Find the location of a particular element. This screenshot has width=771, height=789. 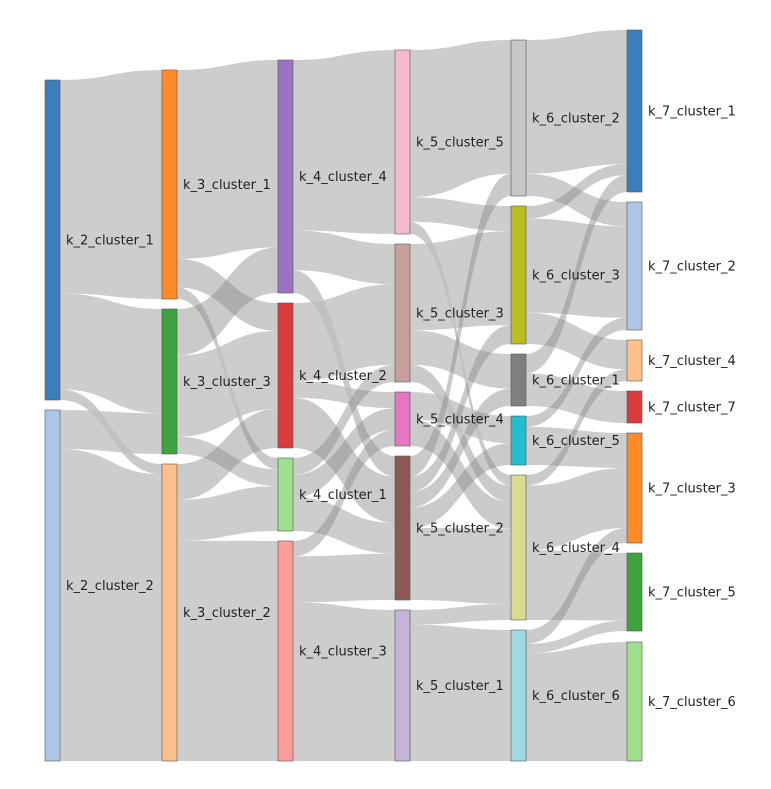

node-label-k_6_cluster_6: k_6_cluster_6 is located at coordinates (576, 696).